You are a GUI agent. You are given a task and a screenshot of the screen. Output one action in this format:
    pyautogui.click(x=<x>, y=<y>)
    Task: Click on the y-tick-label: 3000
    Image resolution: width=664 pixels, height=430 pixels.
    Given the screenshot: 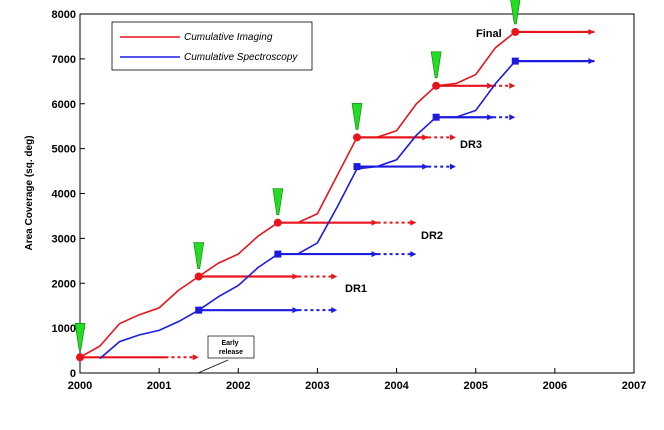 What is the action you would take?
    pyautogui.click(x=64, y=239)
    